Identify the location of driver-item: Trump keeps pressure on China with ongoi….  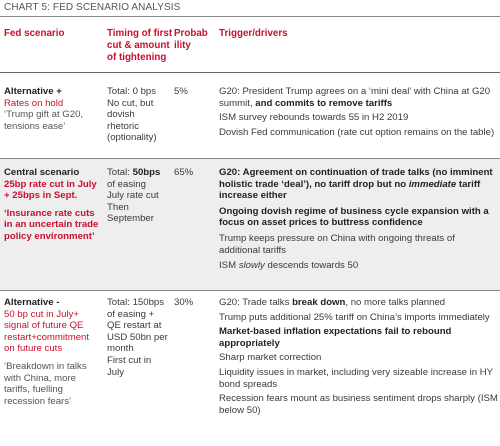
(337, 244).